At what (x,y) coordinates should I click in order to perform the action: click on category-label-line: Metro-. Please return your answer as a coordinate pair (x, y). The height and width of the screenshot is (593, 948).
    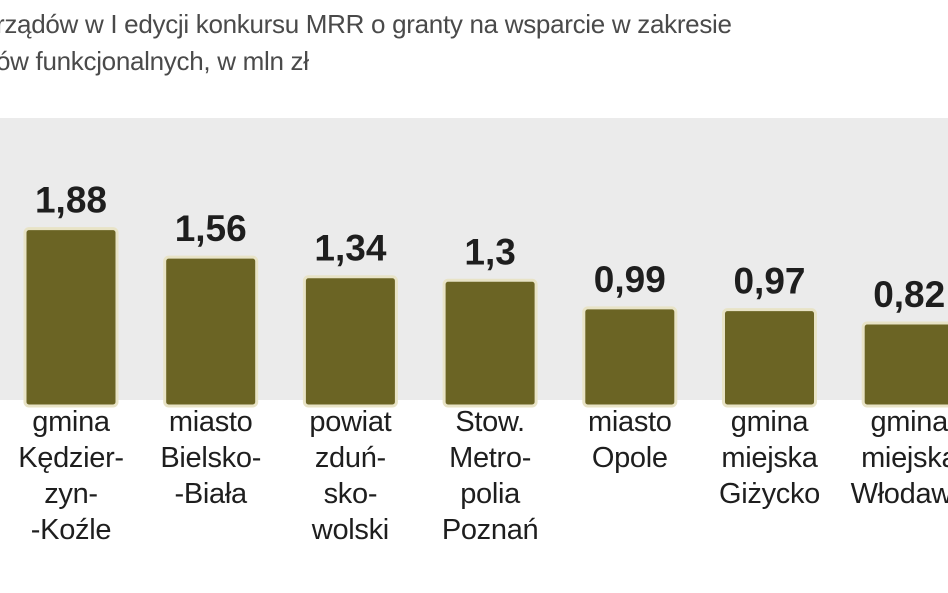
    Looking at the image, I should click on (490, 458).